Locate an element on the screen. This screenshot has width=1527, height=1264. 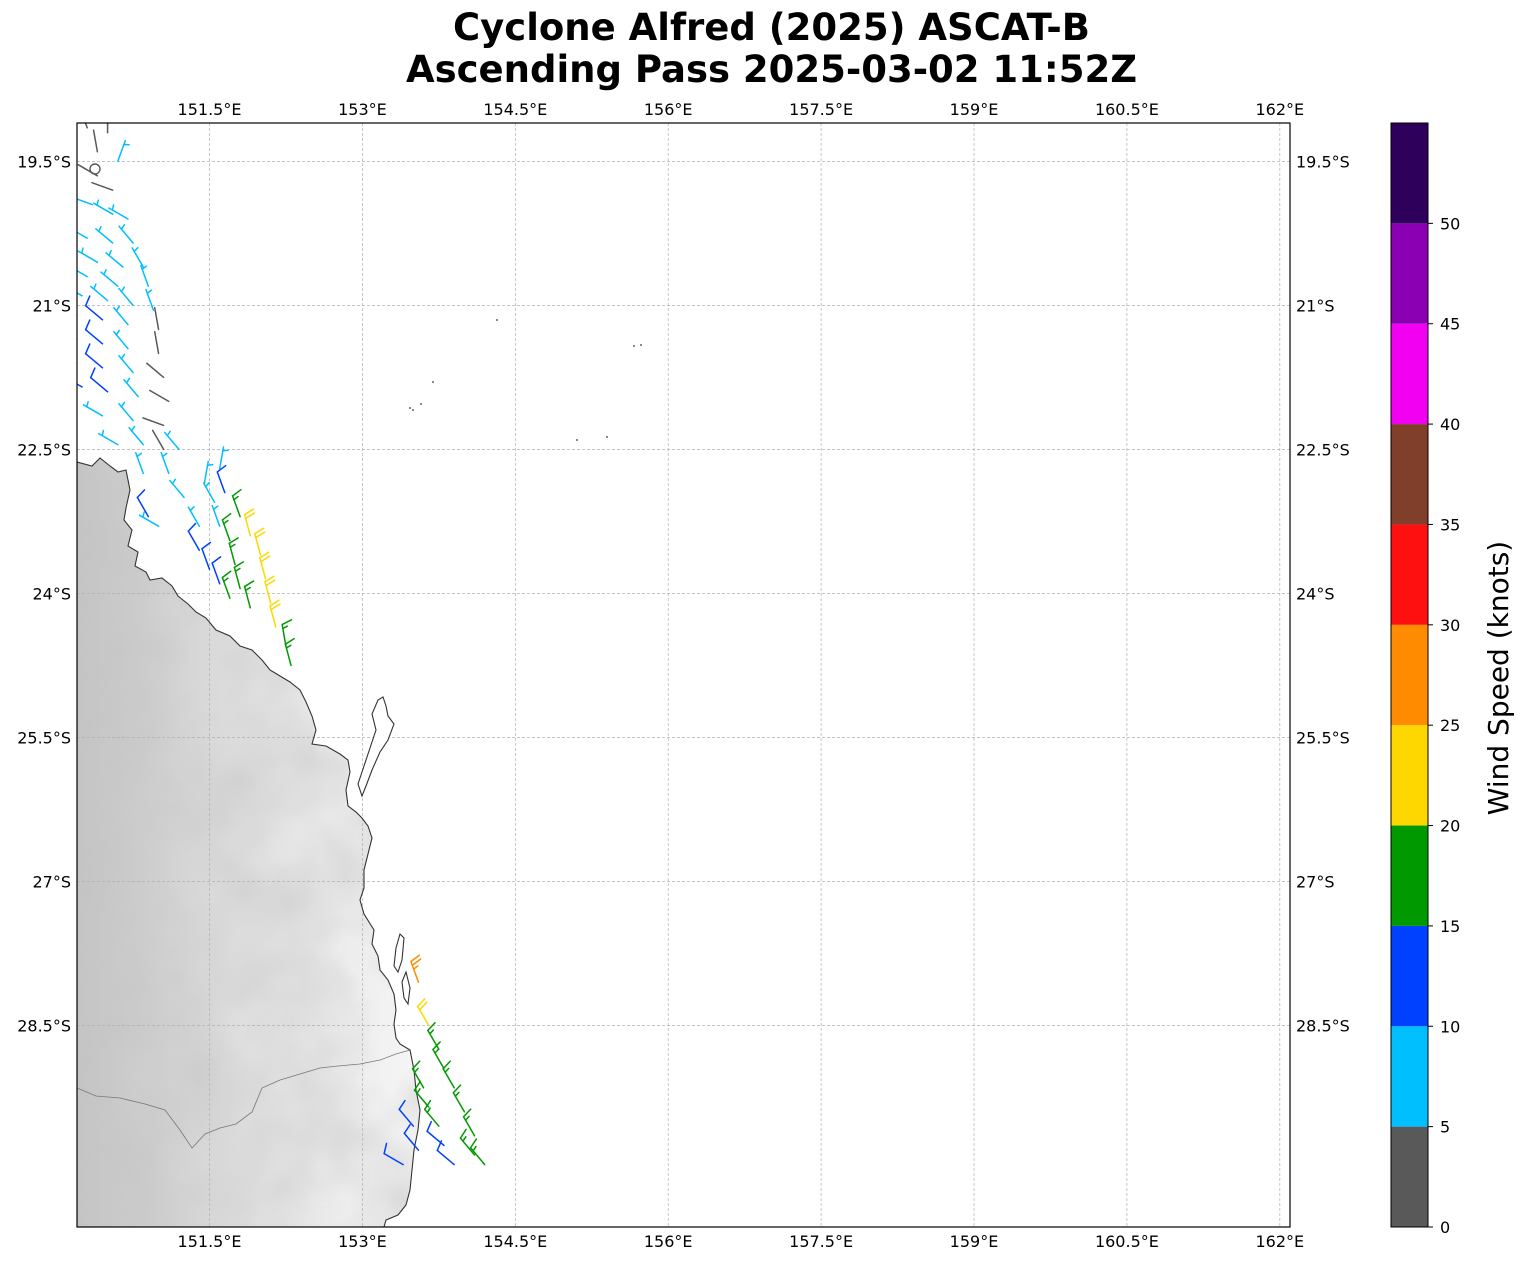
colorbar-tick-label: 45 is located at coordinates (1450, 324).